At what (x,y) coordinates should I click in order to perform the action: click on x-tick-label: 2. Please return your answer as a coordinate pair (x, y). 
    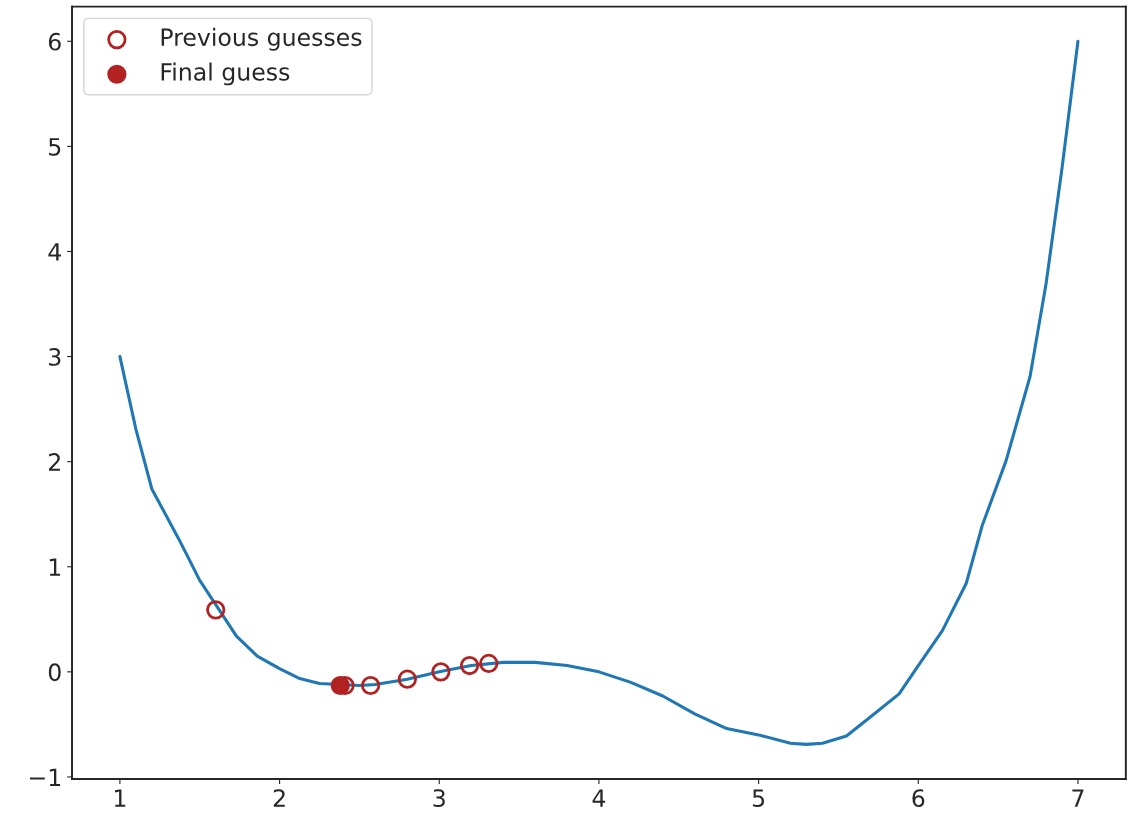
    Looking at the image, I should click on (279, 798).